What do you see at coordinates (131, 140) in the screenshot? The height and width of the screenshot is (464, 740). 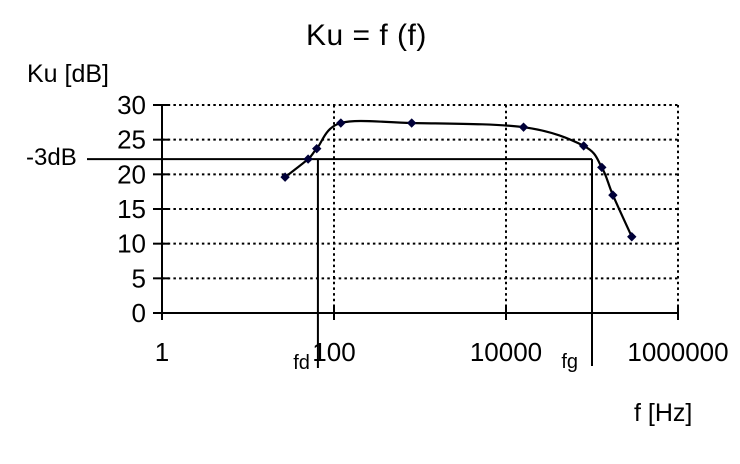 I see `y-tick-label-25: 25` at bounding box center [131, 140].